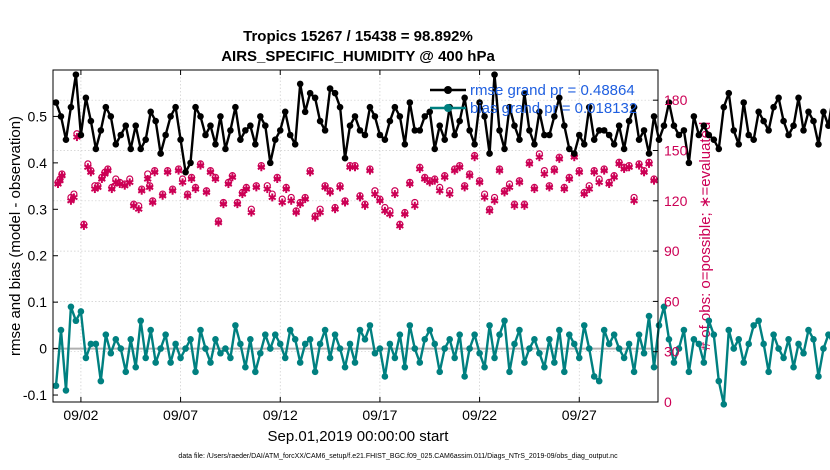  I want to click on legend-rmse-label: rmse grand pr = 0.48864, so click(552, 90).